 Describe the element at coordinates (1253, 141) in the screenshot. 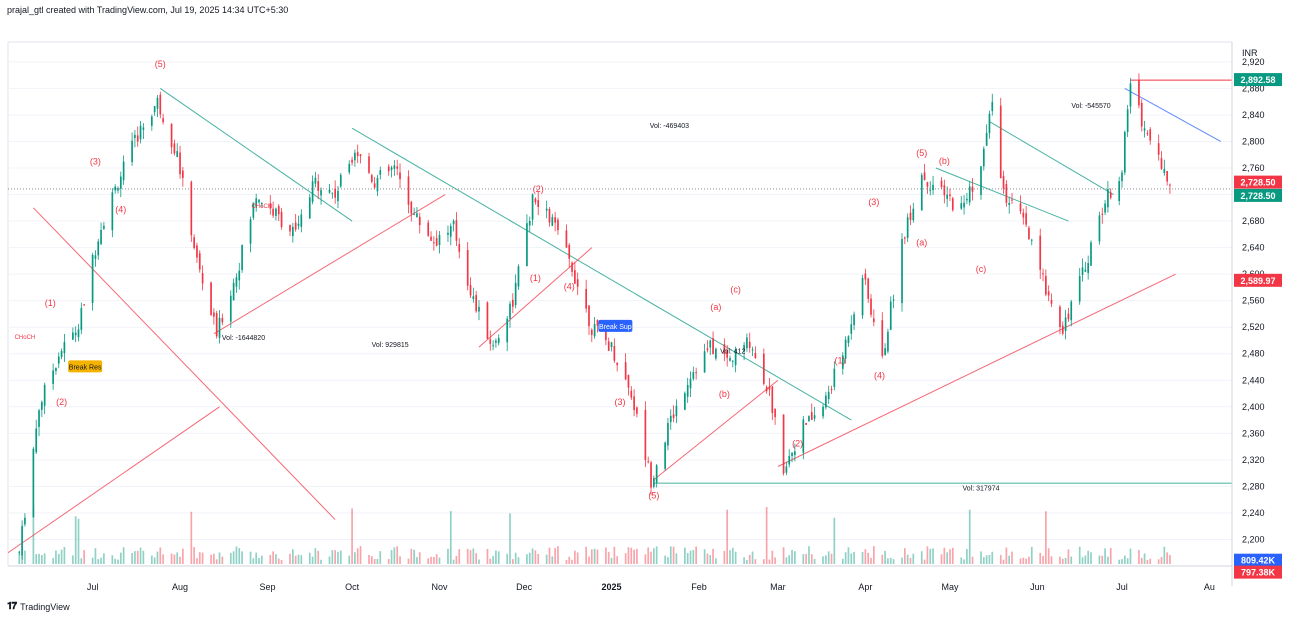

I see `y-tick-label: 2,800` at that location.